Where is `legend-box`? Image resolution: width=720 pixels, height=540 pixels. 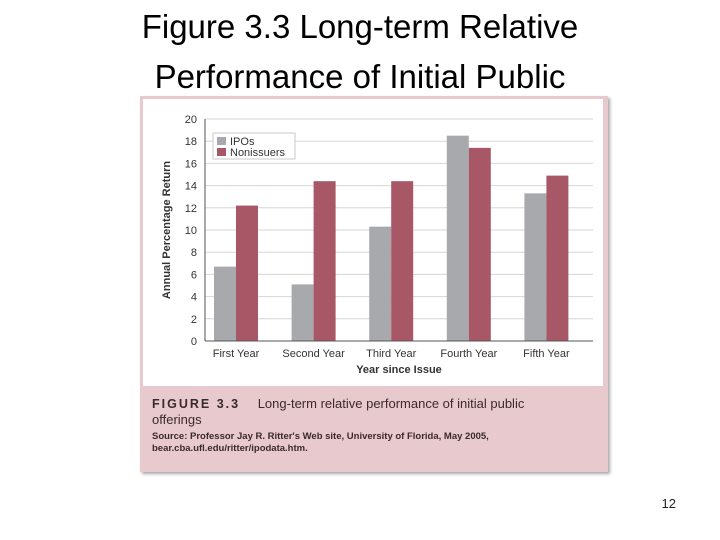 legend-box is located at coordinates (254, 146).